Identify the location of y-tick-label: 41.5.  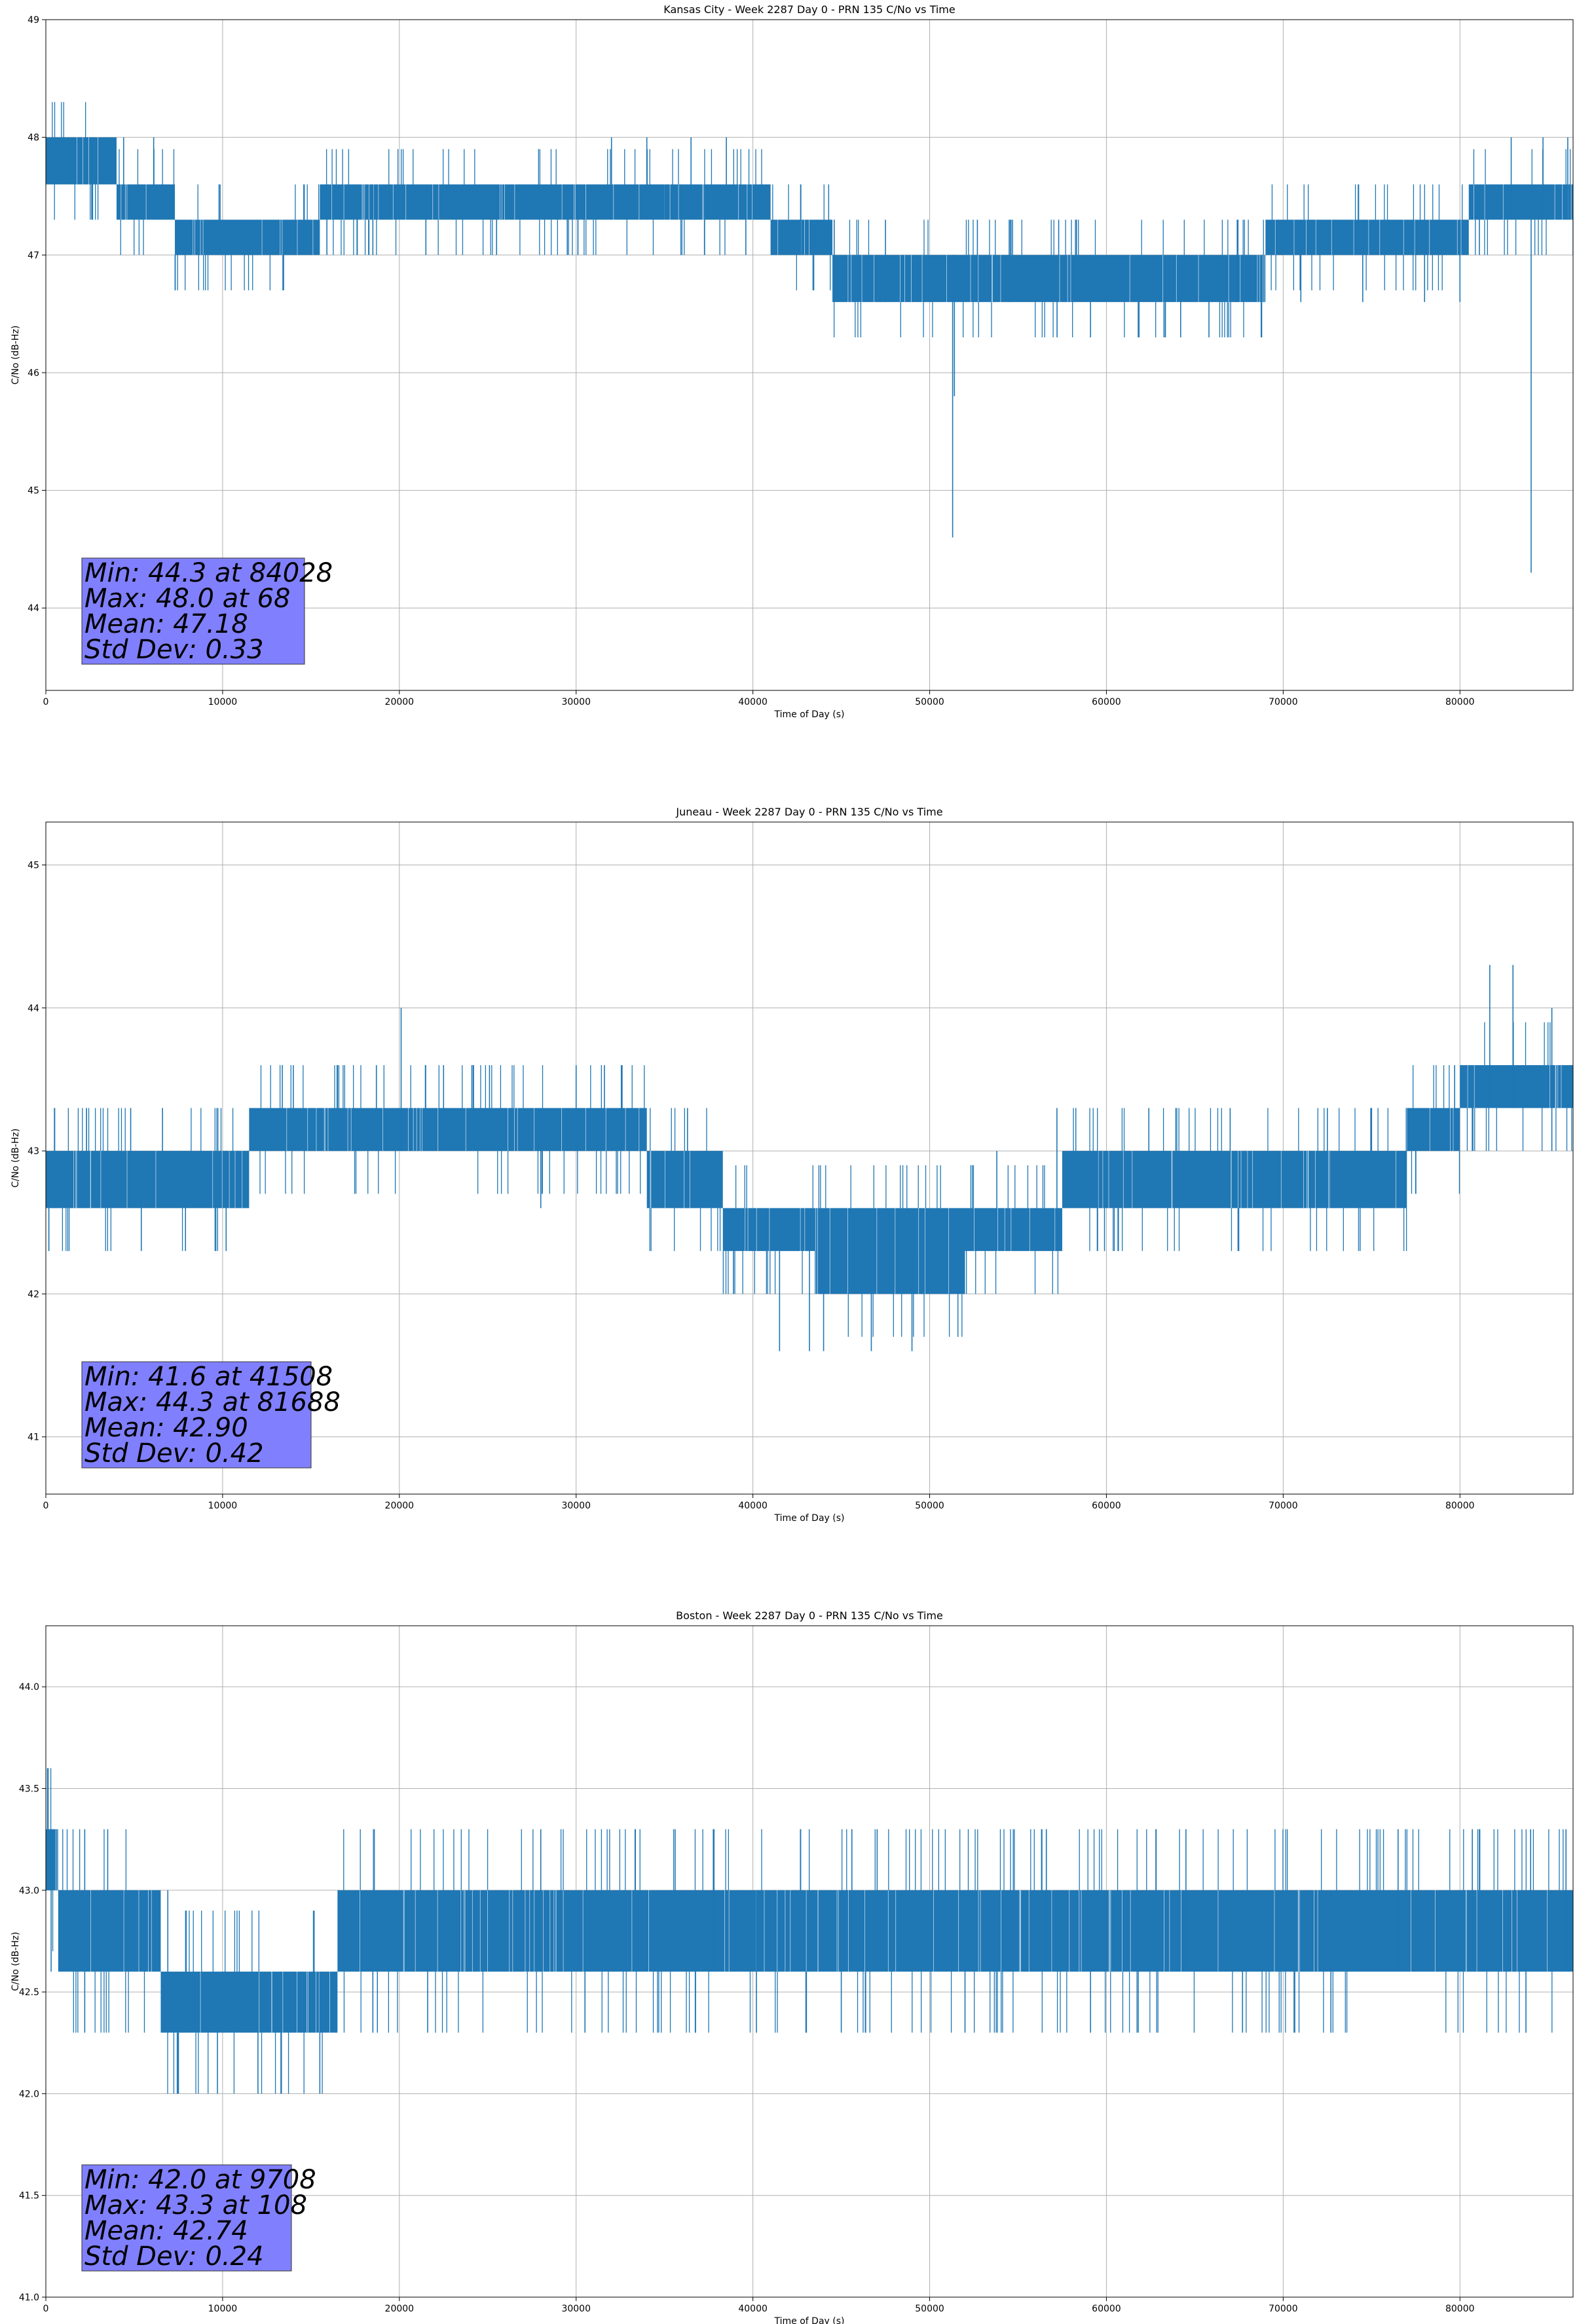
(29, 2196).